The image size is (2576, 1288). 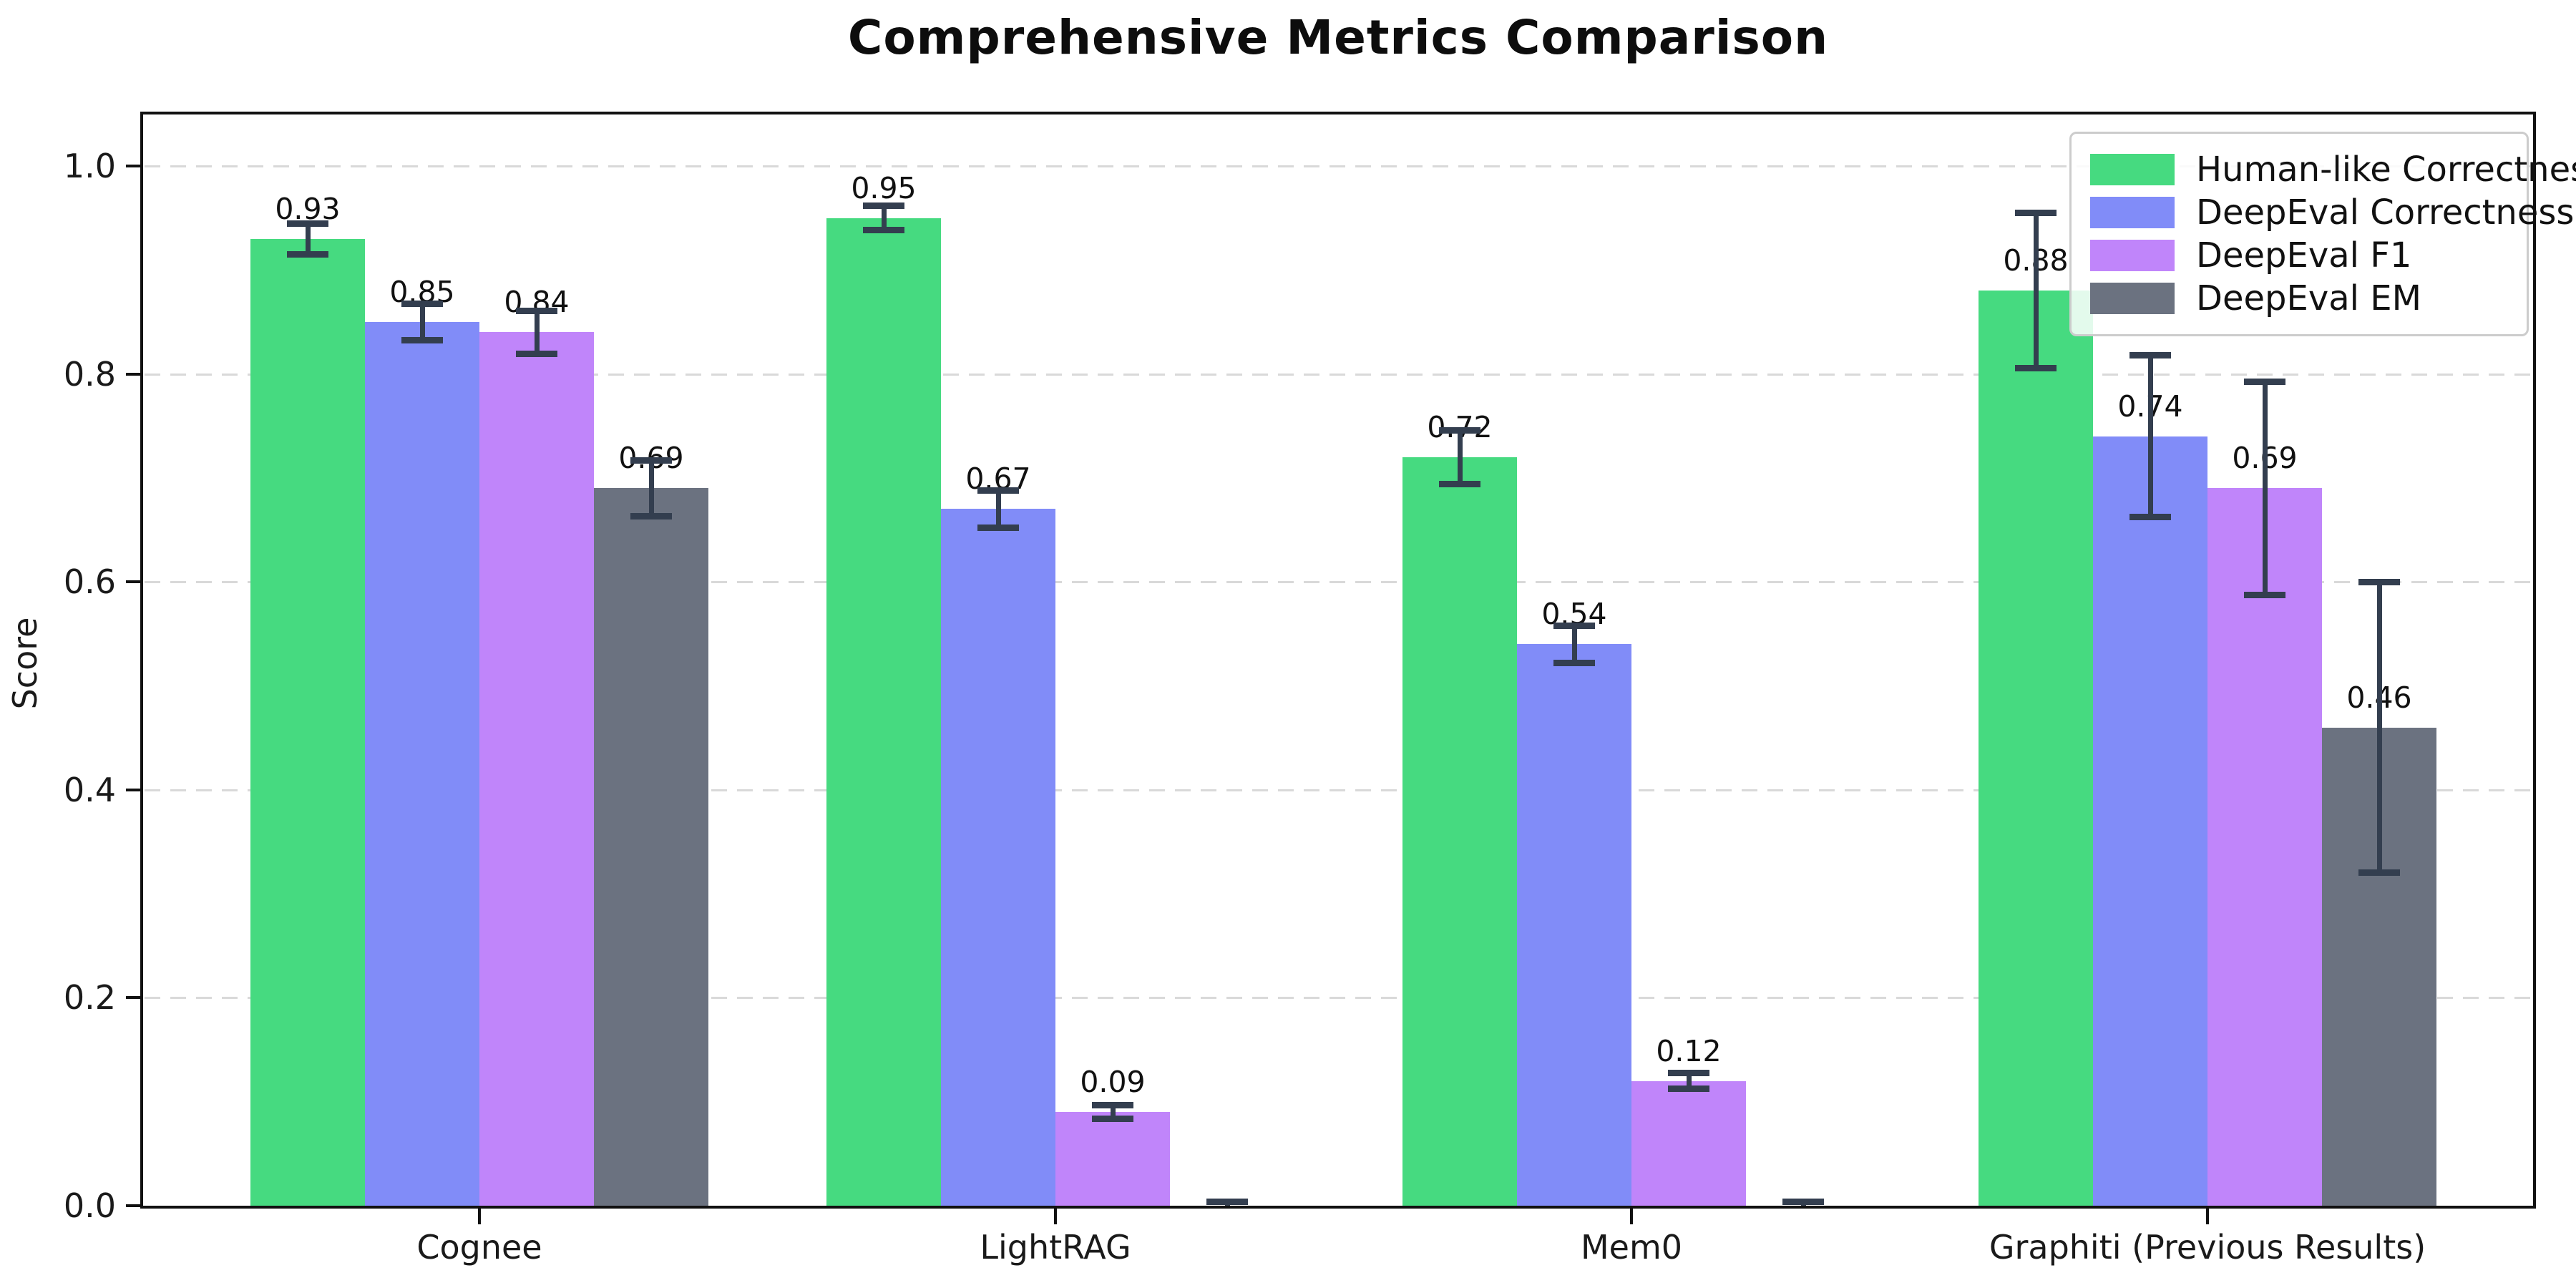 I want to click on bar-value-label: 0.95, so click(x=884, y=187).